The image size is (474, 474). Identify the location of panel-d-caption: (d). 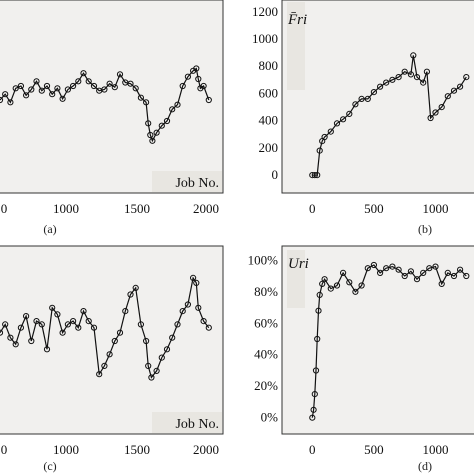
(425, 466).